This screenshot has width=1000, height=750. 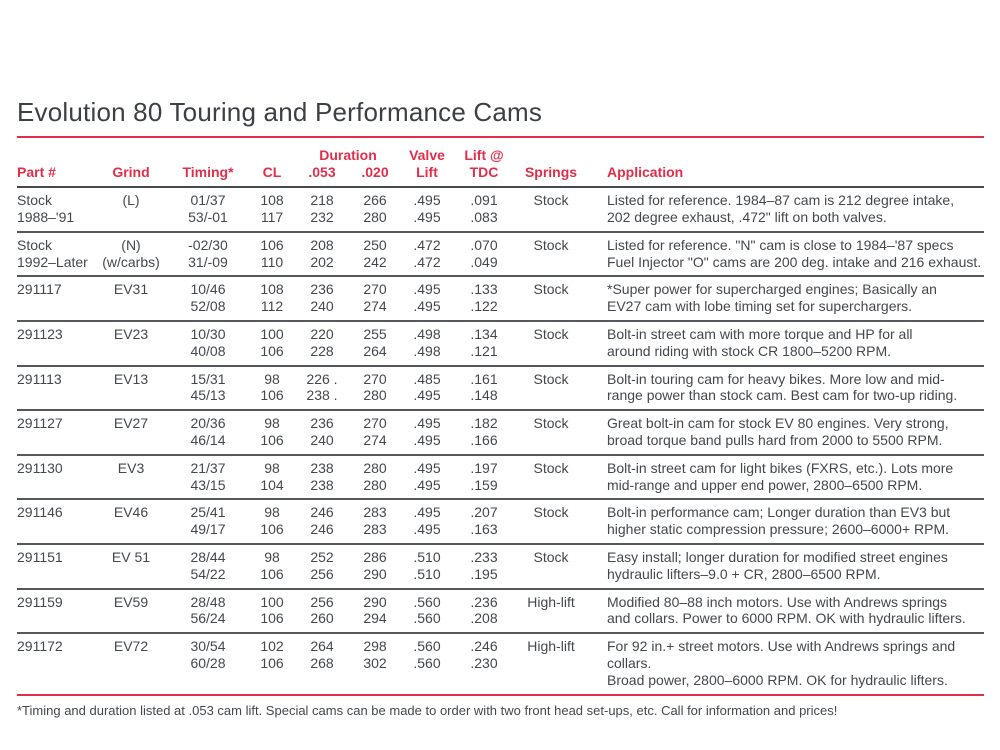 I want to click on col-header-lift-at-top: Lift @, so click(x=484, y=155).